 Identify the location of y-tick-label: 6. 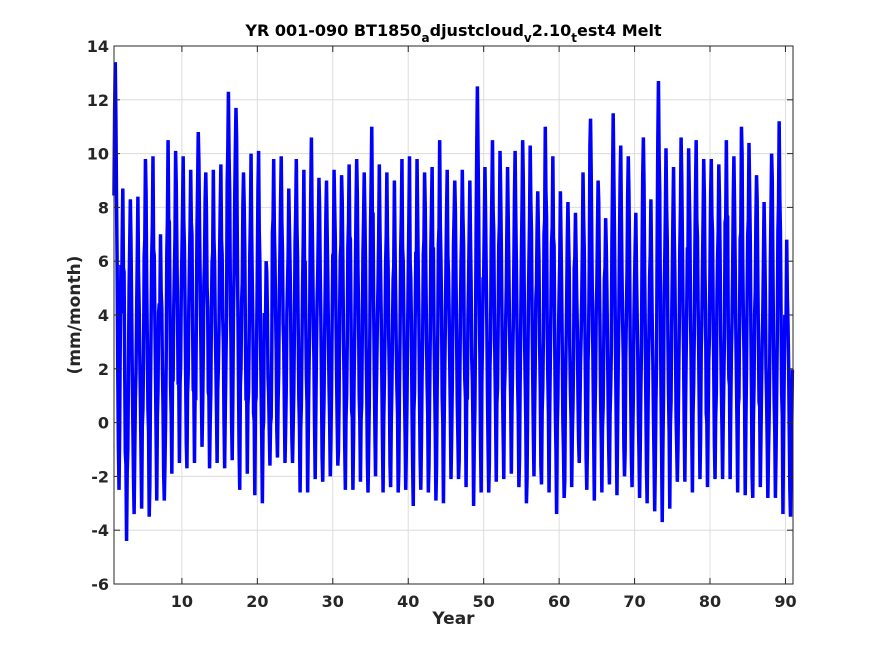
(103, 261).